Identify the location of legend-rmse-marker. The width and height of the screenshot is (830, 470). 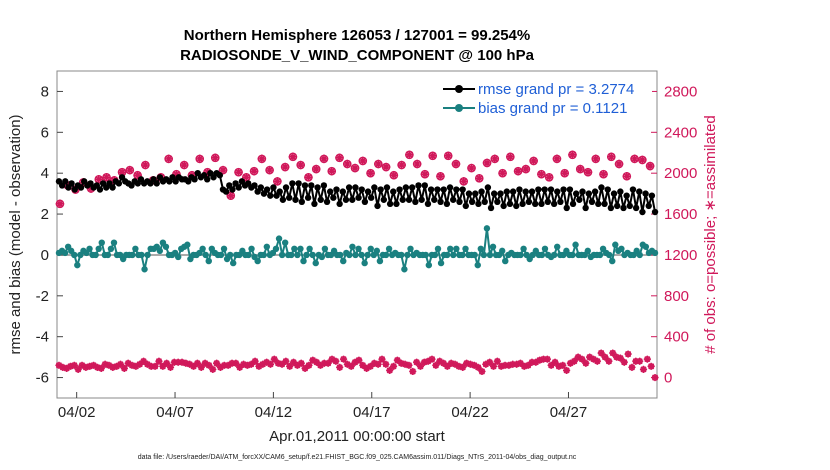
(459, 89).